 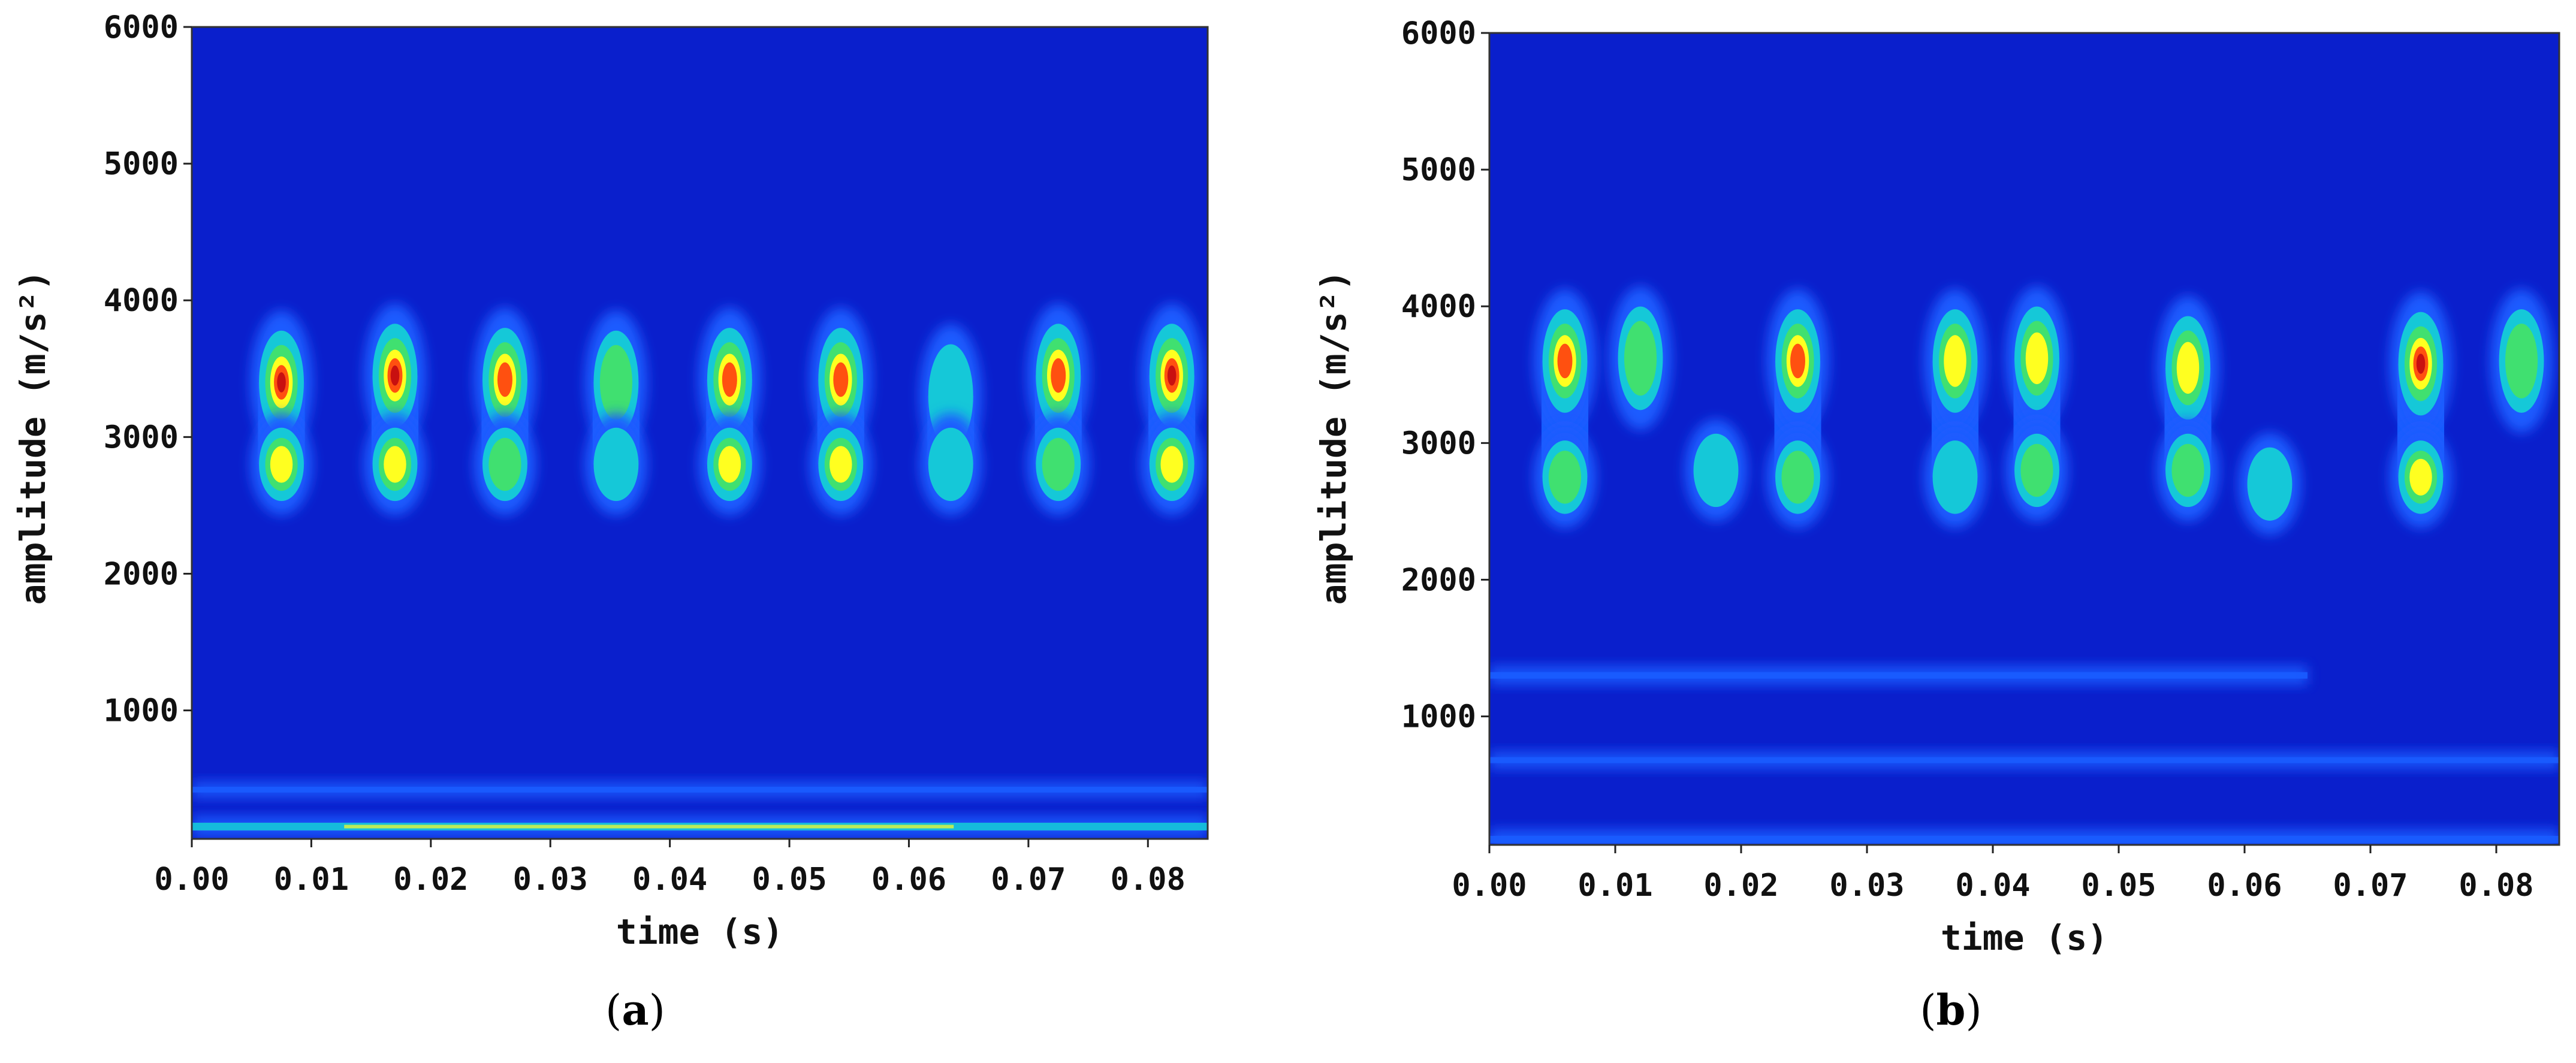 I want to click on band-peak, so click(x=649, y=827).